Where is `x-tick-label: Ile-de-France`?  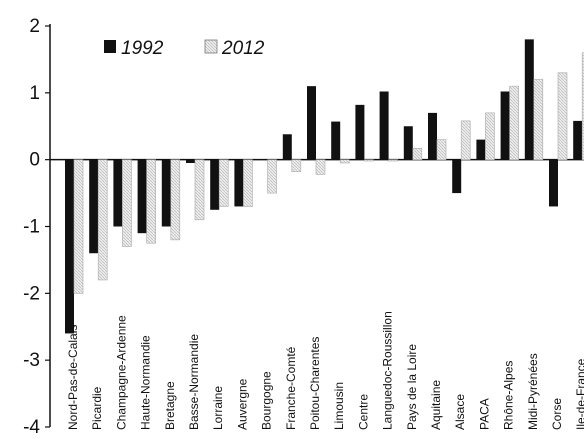 x-tick-label: Ile-de-France is located at coordinates (579, 394).